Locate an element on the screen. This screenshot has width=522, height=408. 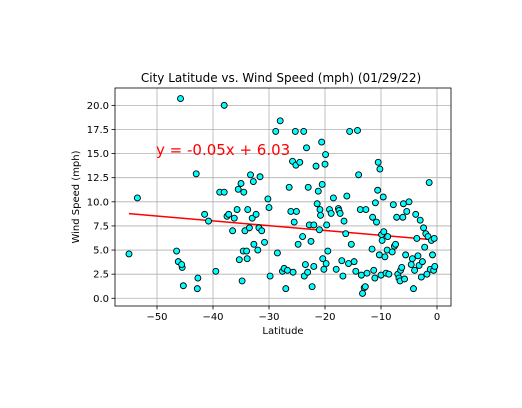
x-tick-label: −10 is located at coordinates (380, 317).